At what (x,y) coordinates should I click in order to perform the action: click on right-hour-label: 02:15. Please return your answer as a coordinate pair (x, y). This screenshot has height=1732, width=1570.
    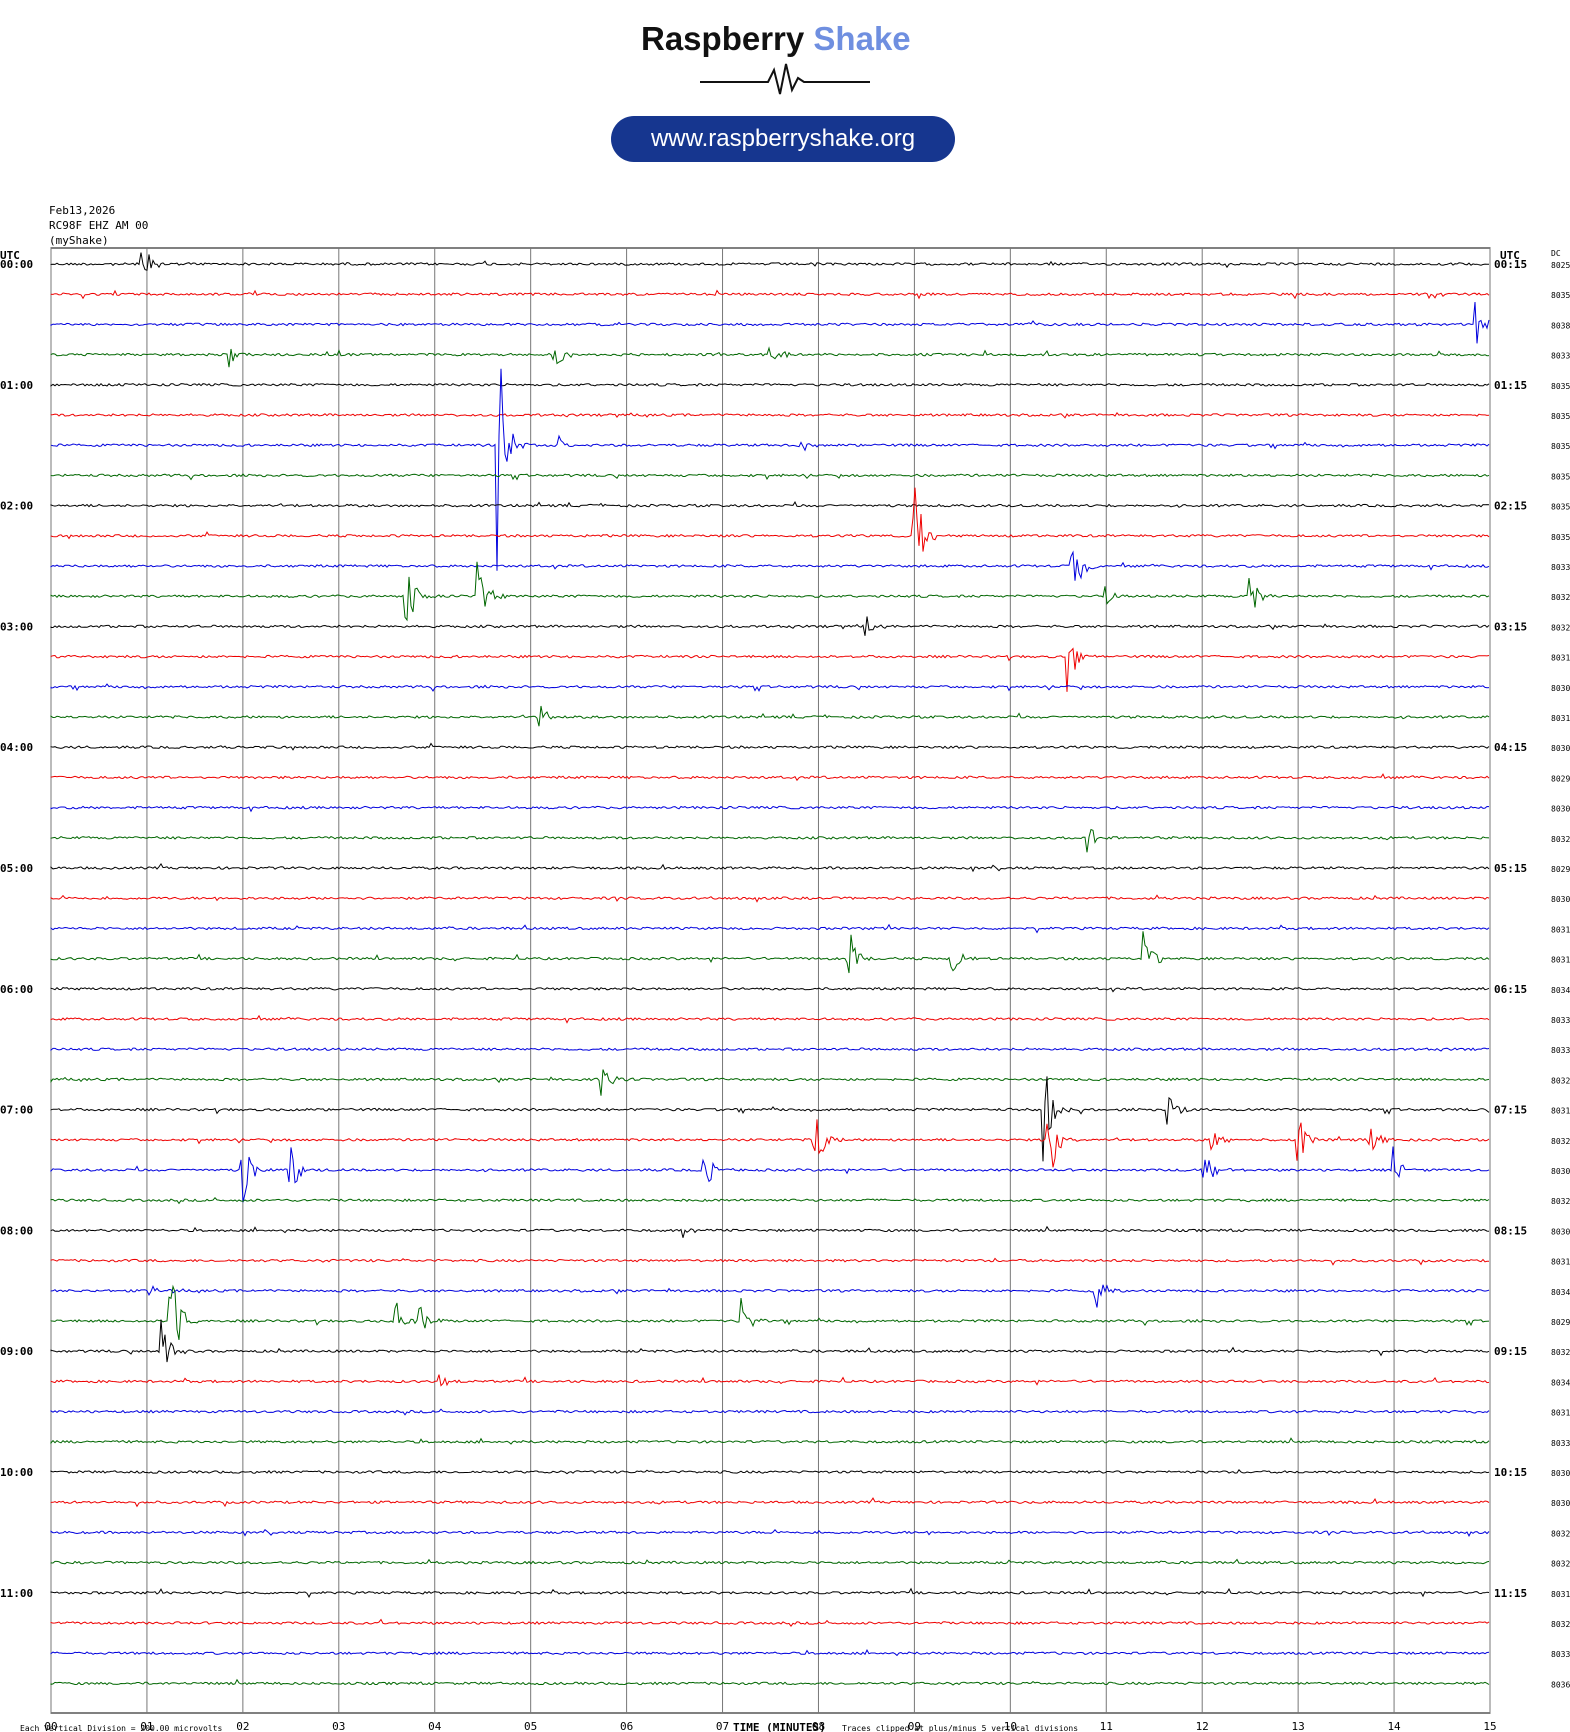
    Looking at the image, I should click on (1510, 506).